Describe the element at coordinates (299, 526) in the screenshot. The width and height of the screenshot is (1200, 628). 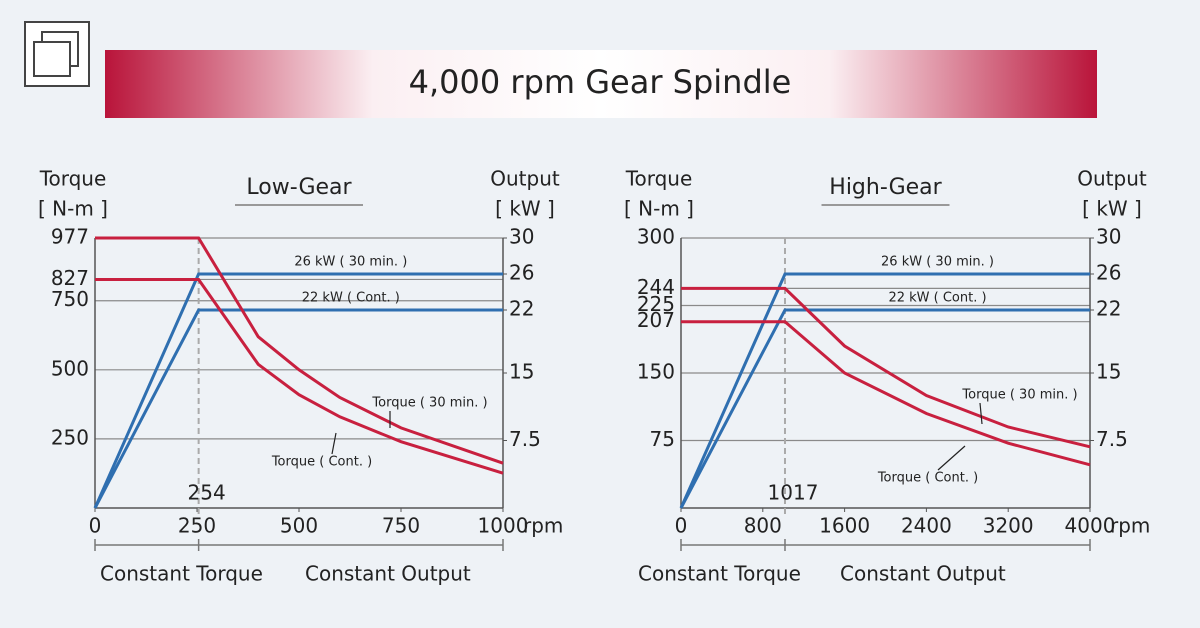
I see `x-tick-label: 500` at that location.